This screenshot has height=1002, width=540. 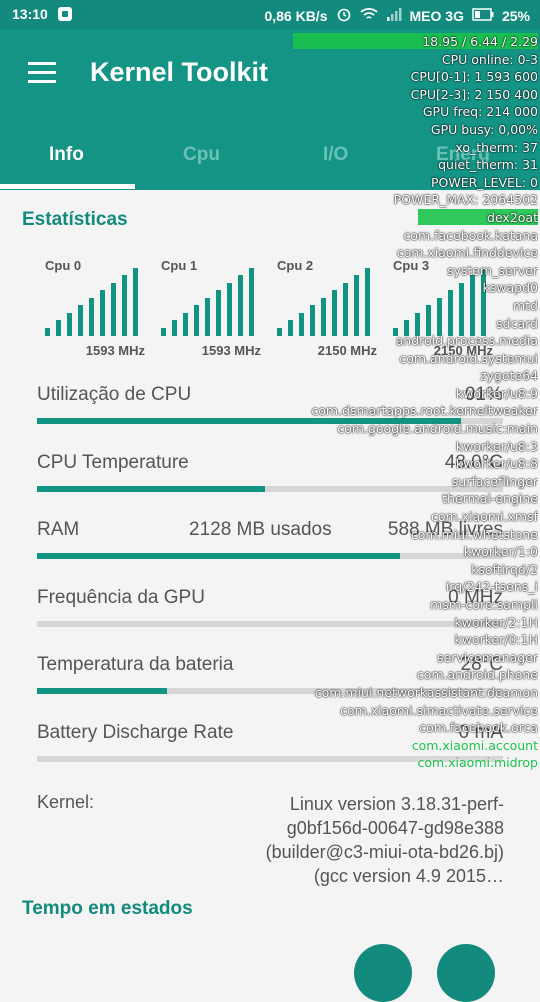 I want to click on overlay-text: system_server, so click(x=492, y=270).